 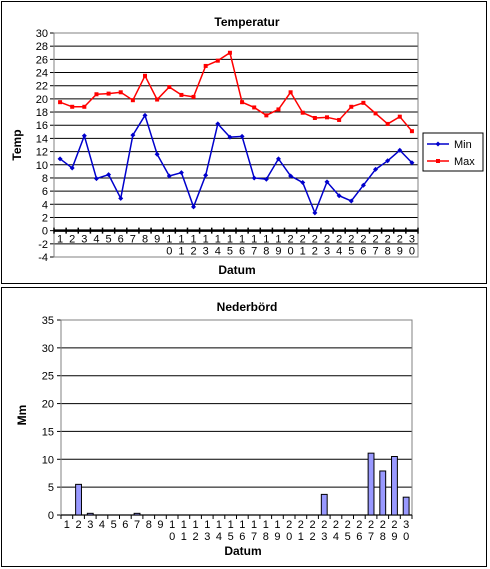 What do you see at coordinates (438, 144) in the screenshot?
I see `legend-marker` at bounding box center [438, 144].